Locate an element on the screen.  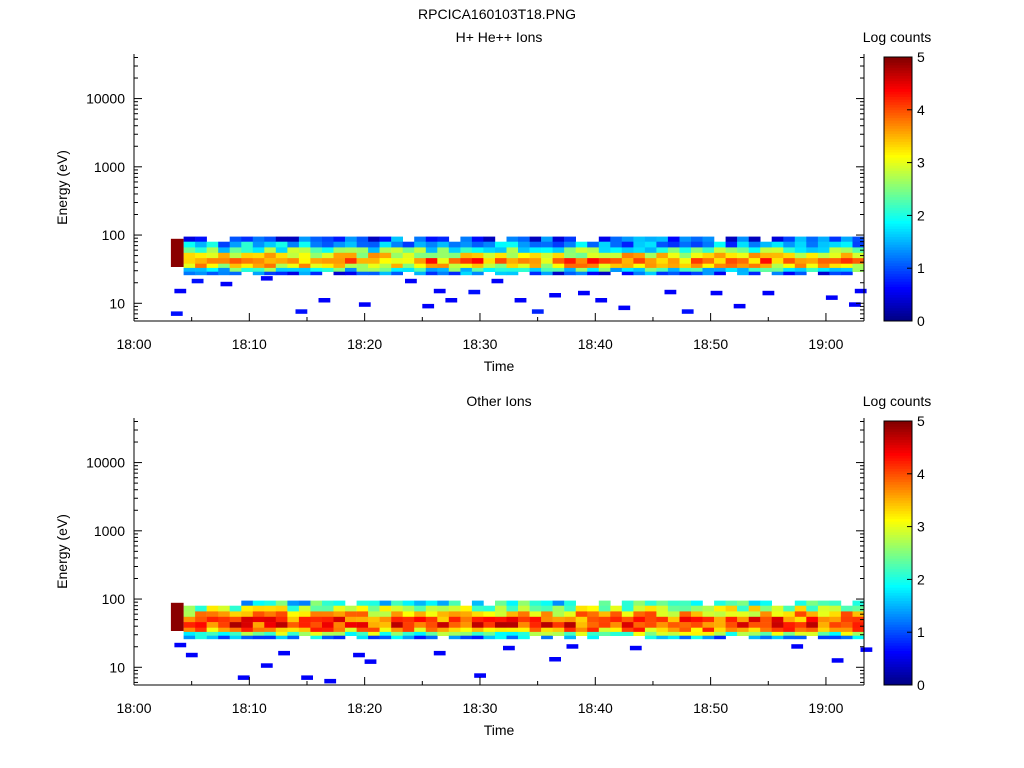
x-axis-label: Time is located at coordinates (499, 366).